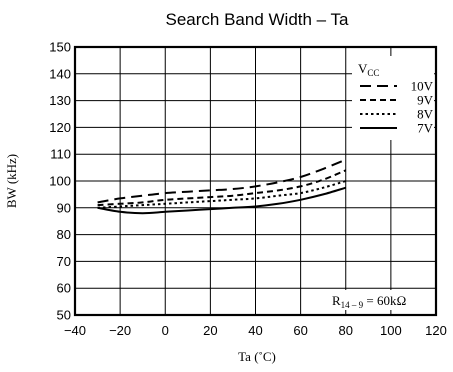  I want to click on legend-label-1: 9V, so click(425, 100).